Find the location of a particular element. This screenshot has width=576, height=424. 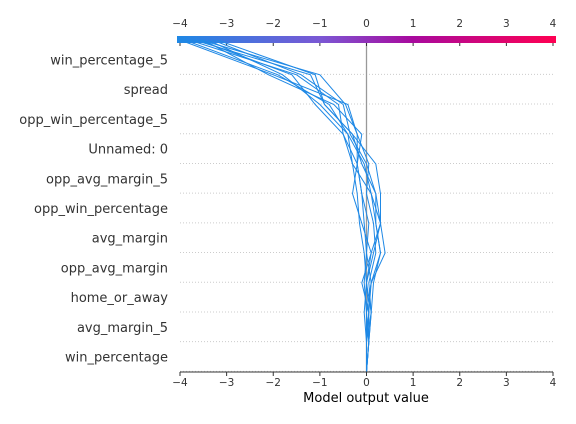

feature-label: opp_avg_margin is located at coordinates (114, 268).